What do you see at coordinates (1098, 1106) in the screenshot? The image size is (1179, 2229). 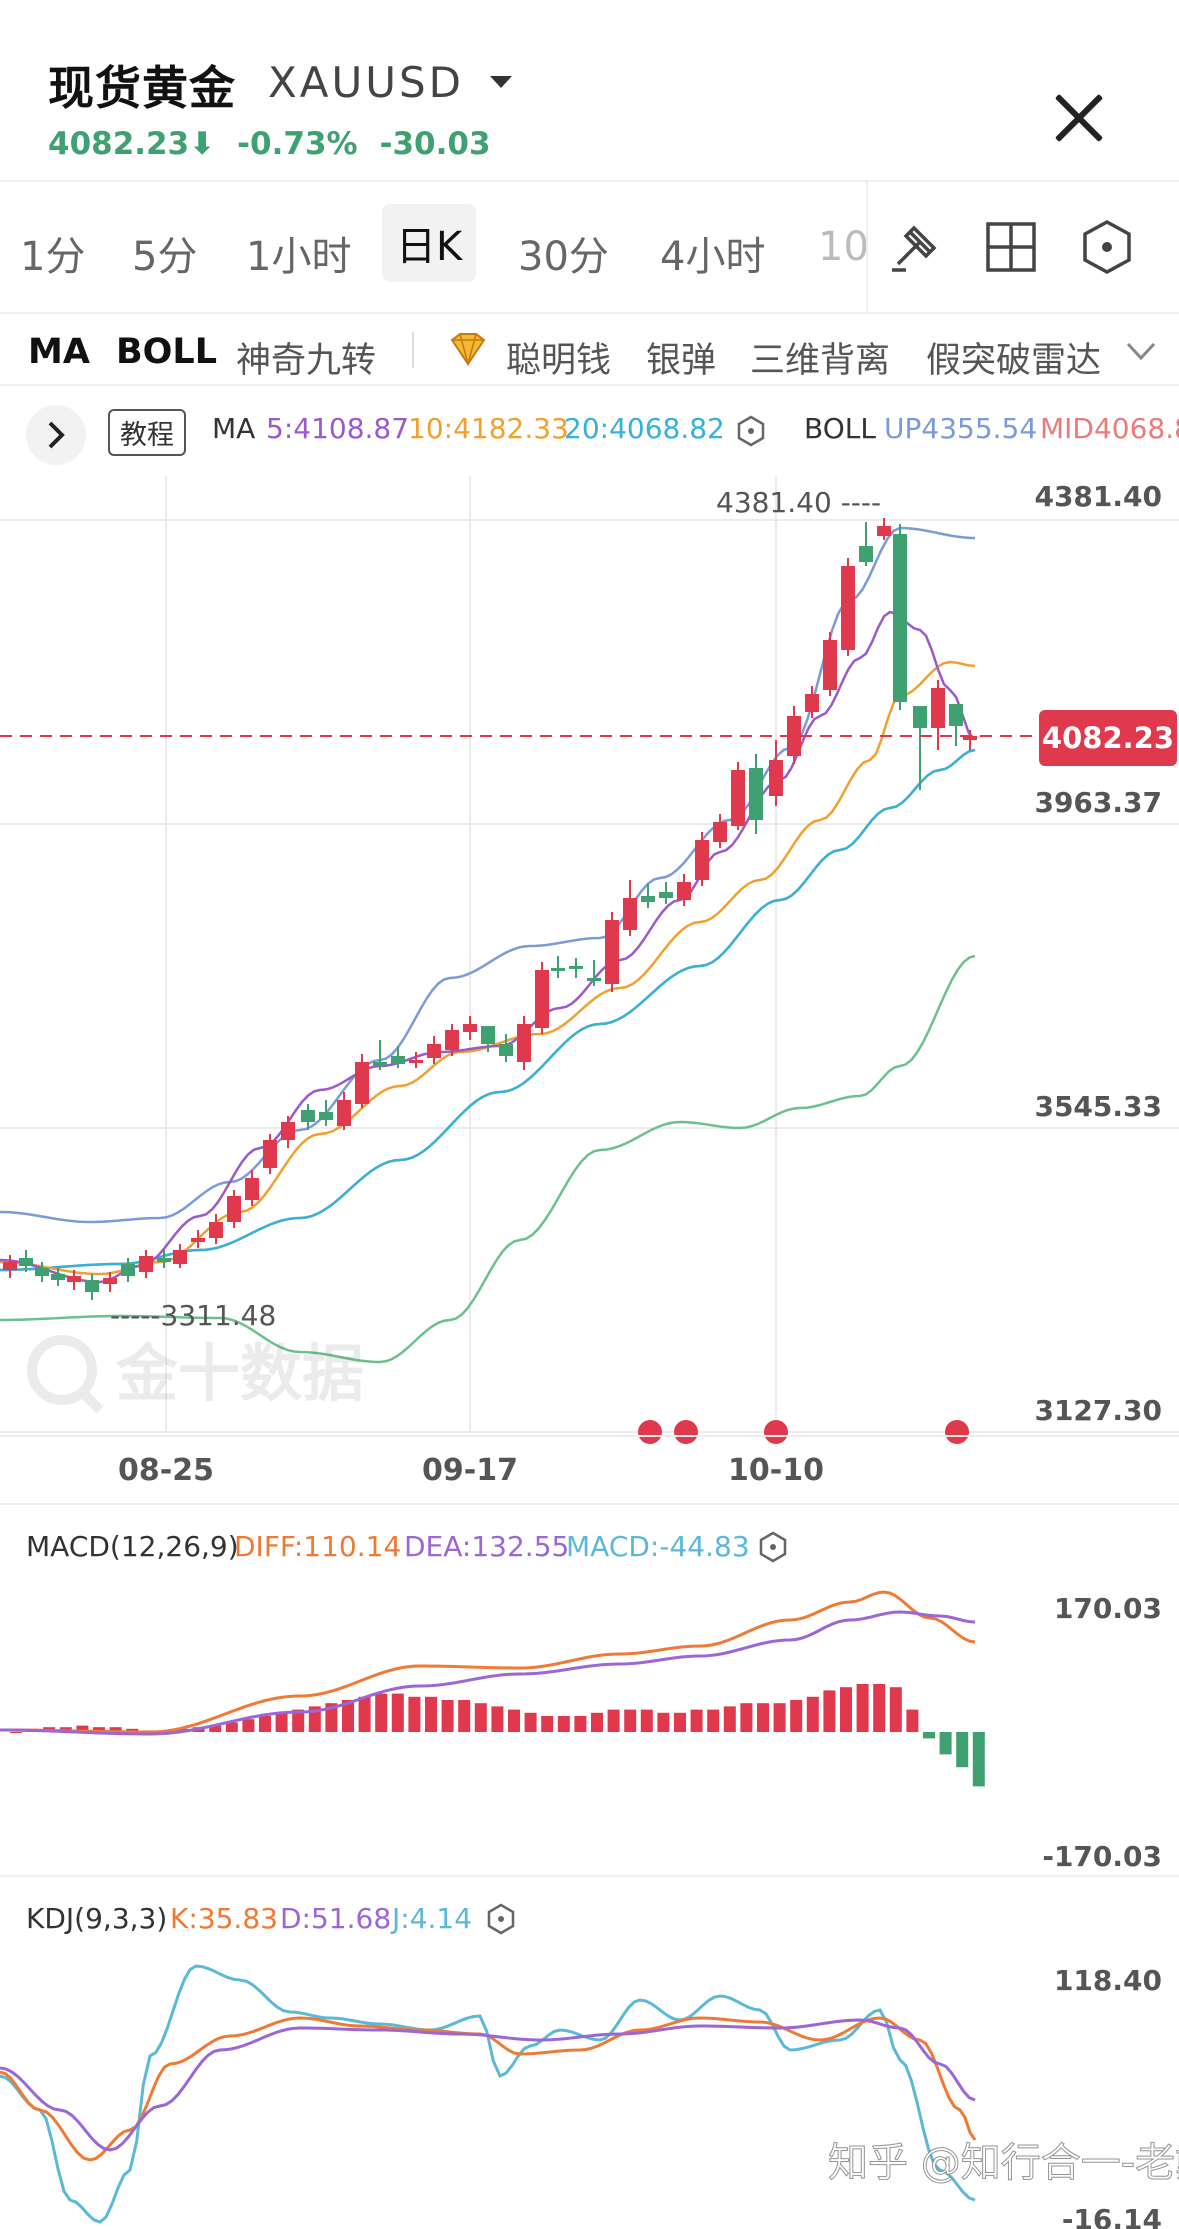 I see `y-tick: 3545.33` at bounding box center [1098, 1106].